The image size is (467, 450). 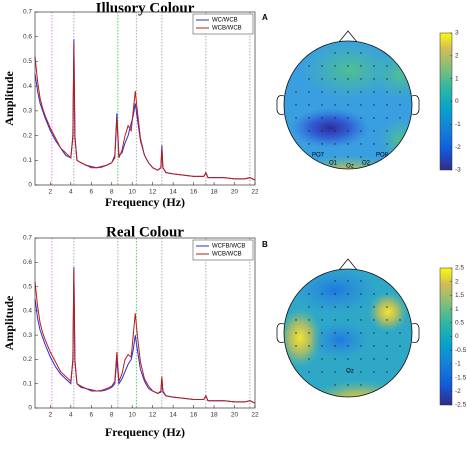 What do you see at coordinates (27, 86) in the screenshot?
I see `y-tick-label: 0.4` at bounding box center [27, 86].